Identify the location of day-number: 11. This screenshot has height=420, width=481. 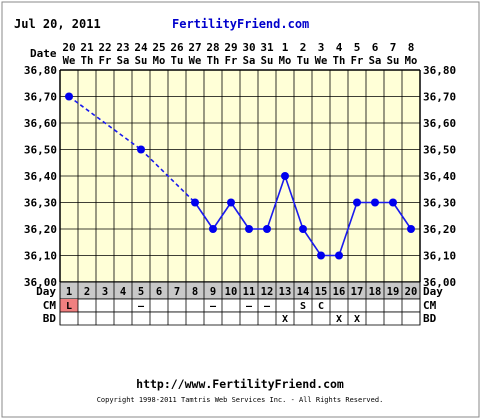
(249, 292).